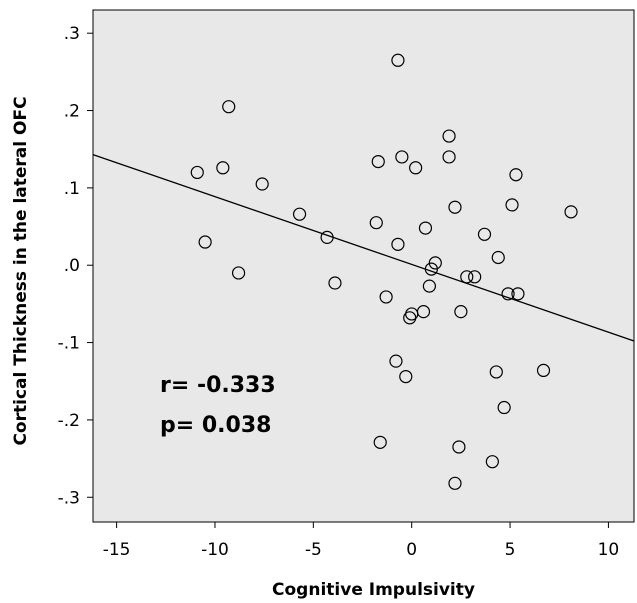  What do you see at coordinates (72, 112) in the screenshot?
I see `y-tick-label: .2` at bounding box center [72, 112].